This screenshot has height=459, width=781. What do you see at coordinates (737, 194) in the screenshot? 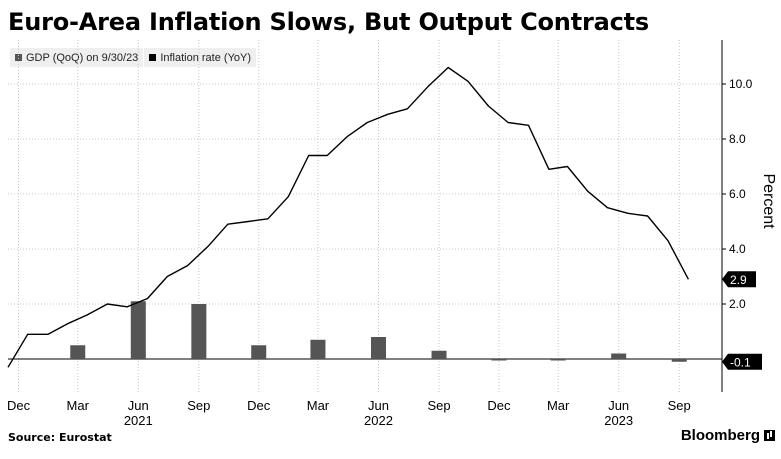
I see `y-tick-label: 6.0` at bounding box center [737, 194].